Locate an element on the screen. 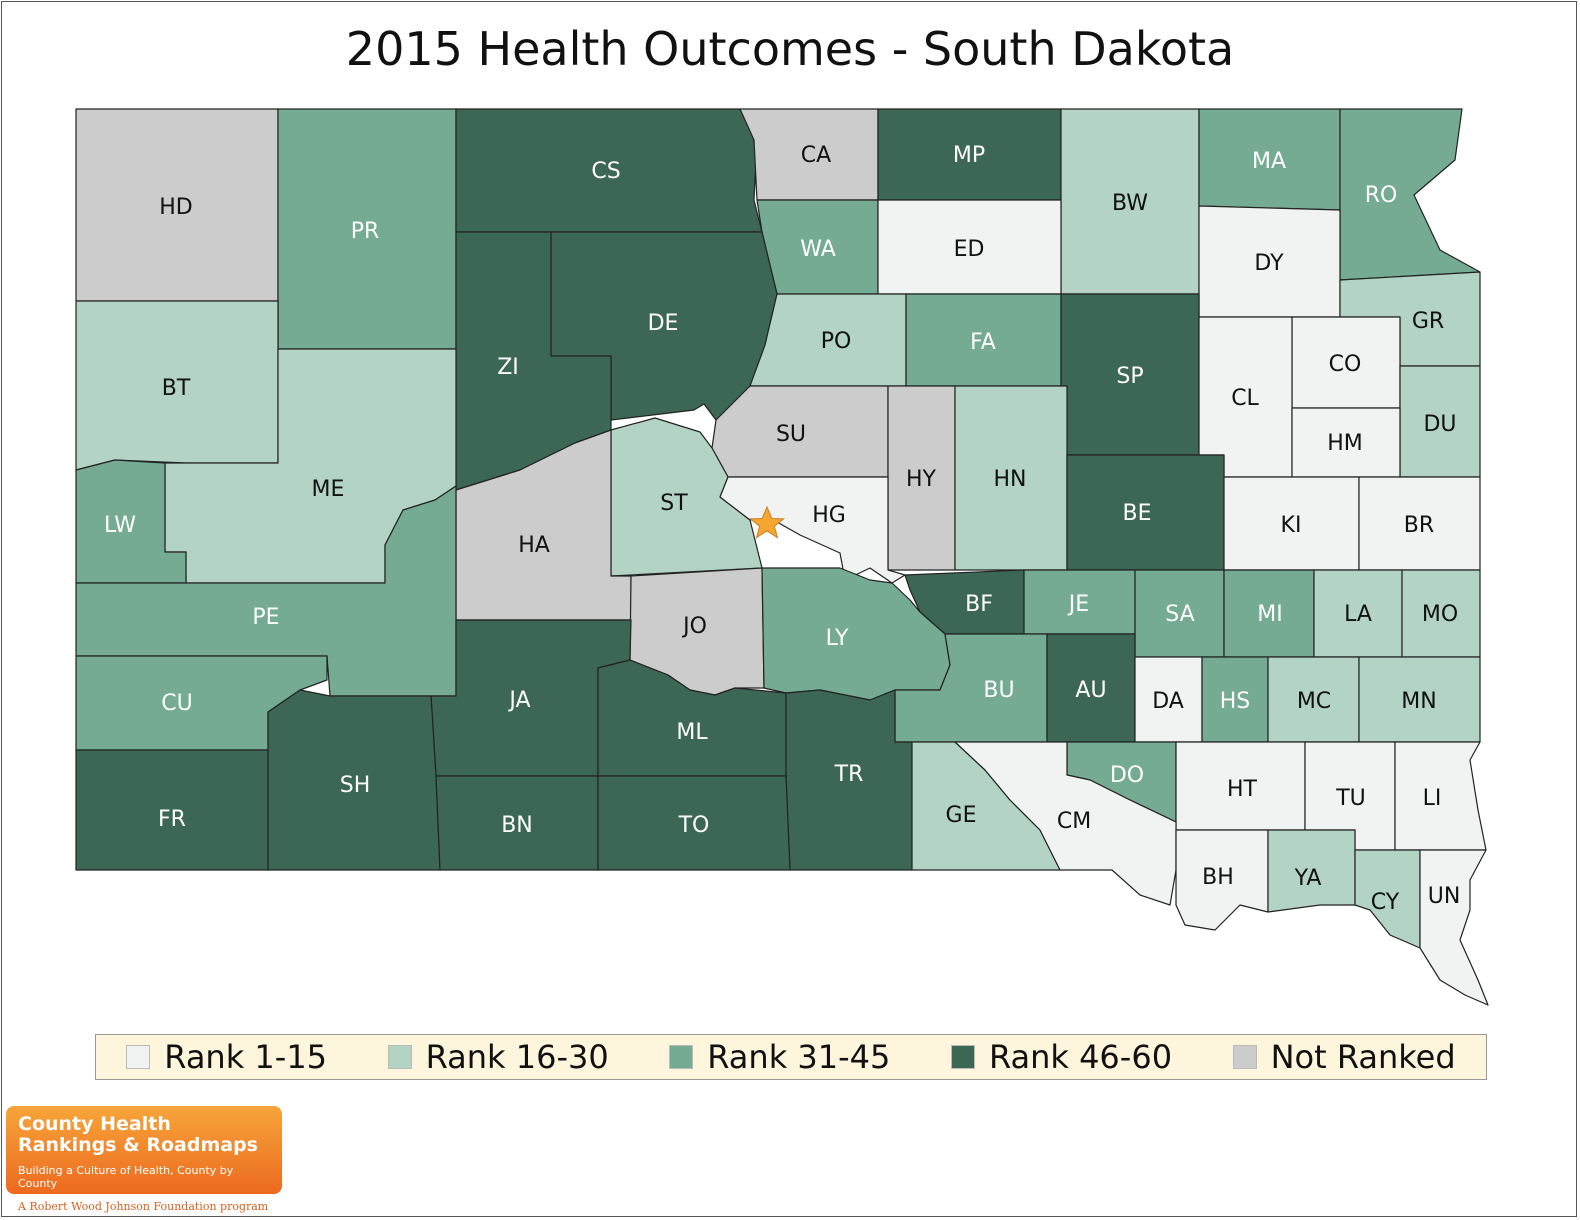  county-label-mo: MO is located at coordinates (1440, 614).